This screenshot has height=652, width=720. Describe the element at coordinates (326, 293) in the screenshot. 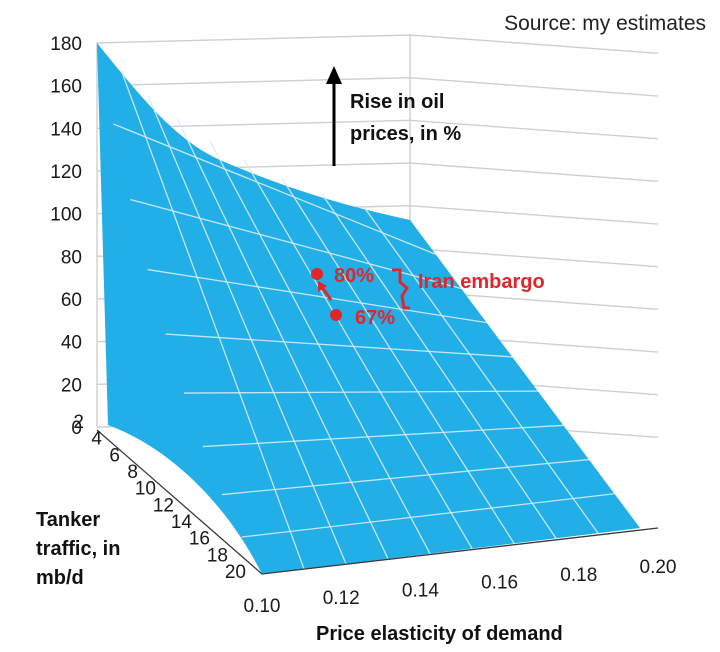

I see `point-arrow` at that location.